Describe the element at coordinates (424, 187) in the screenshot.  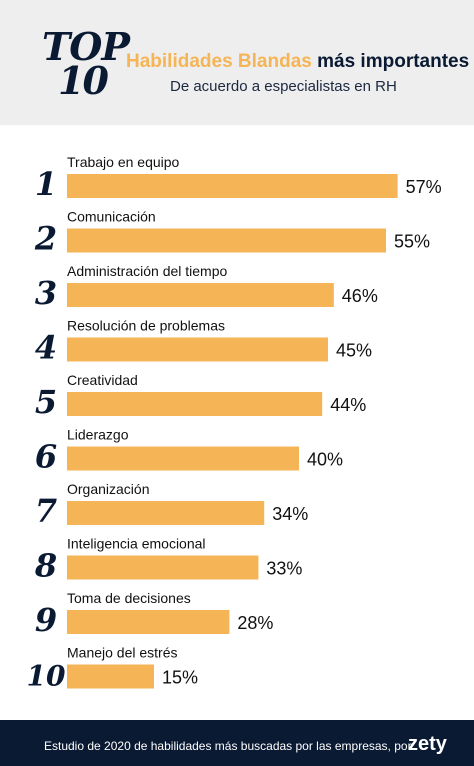
I see `value-label: 57%` at that location.